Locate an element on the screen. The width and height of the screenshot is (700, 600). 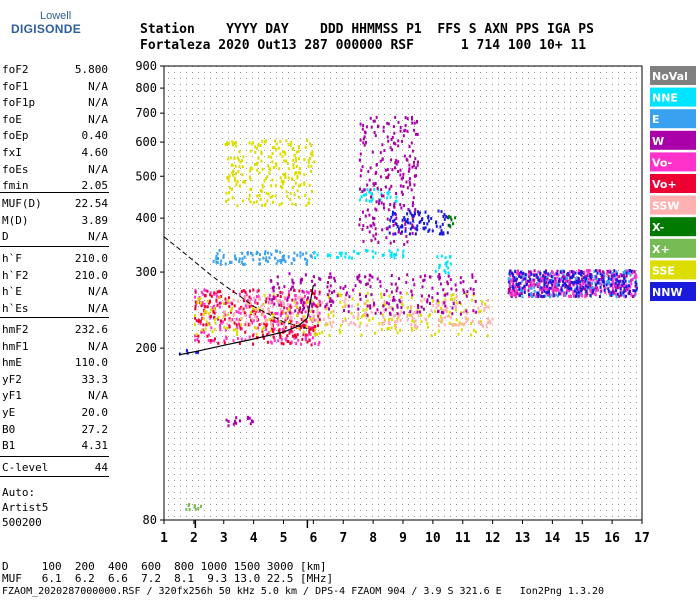
x-tick-label: 1 is located at coordinates (164, 538).